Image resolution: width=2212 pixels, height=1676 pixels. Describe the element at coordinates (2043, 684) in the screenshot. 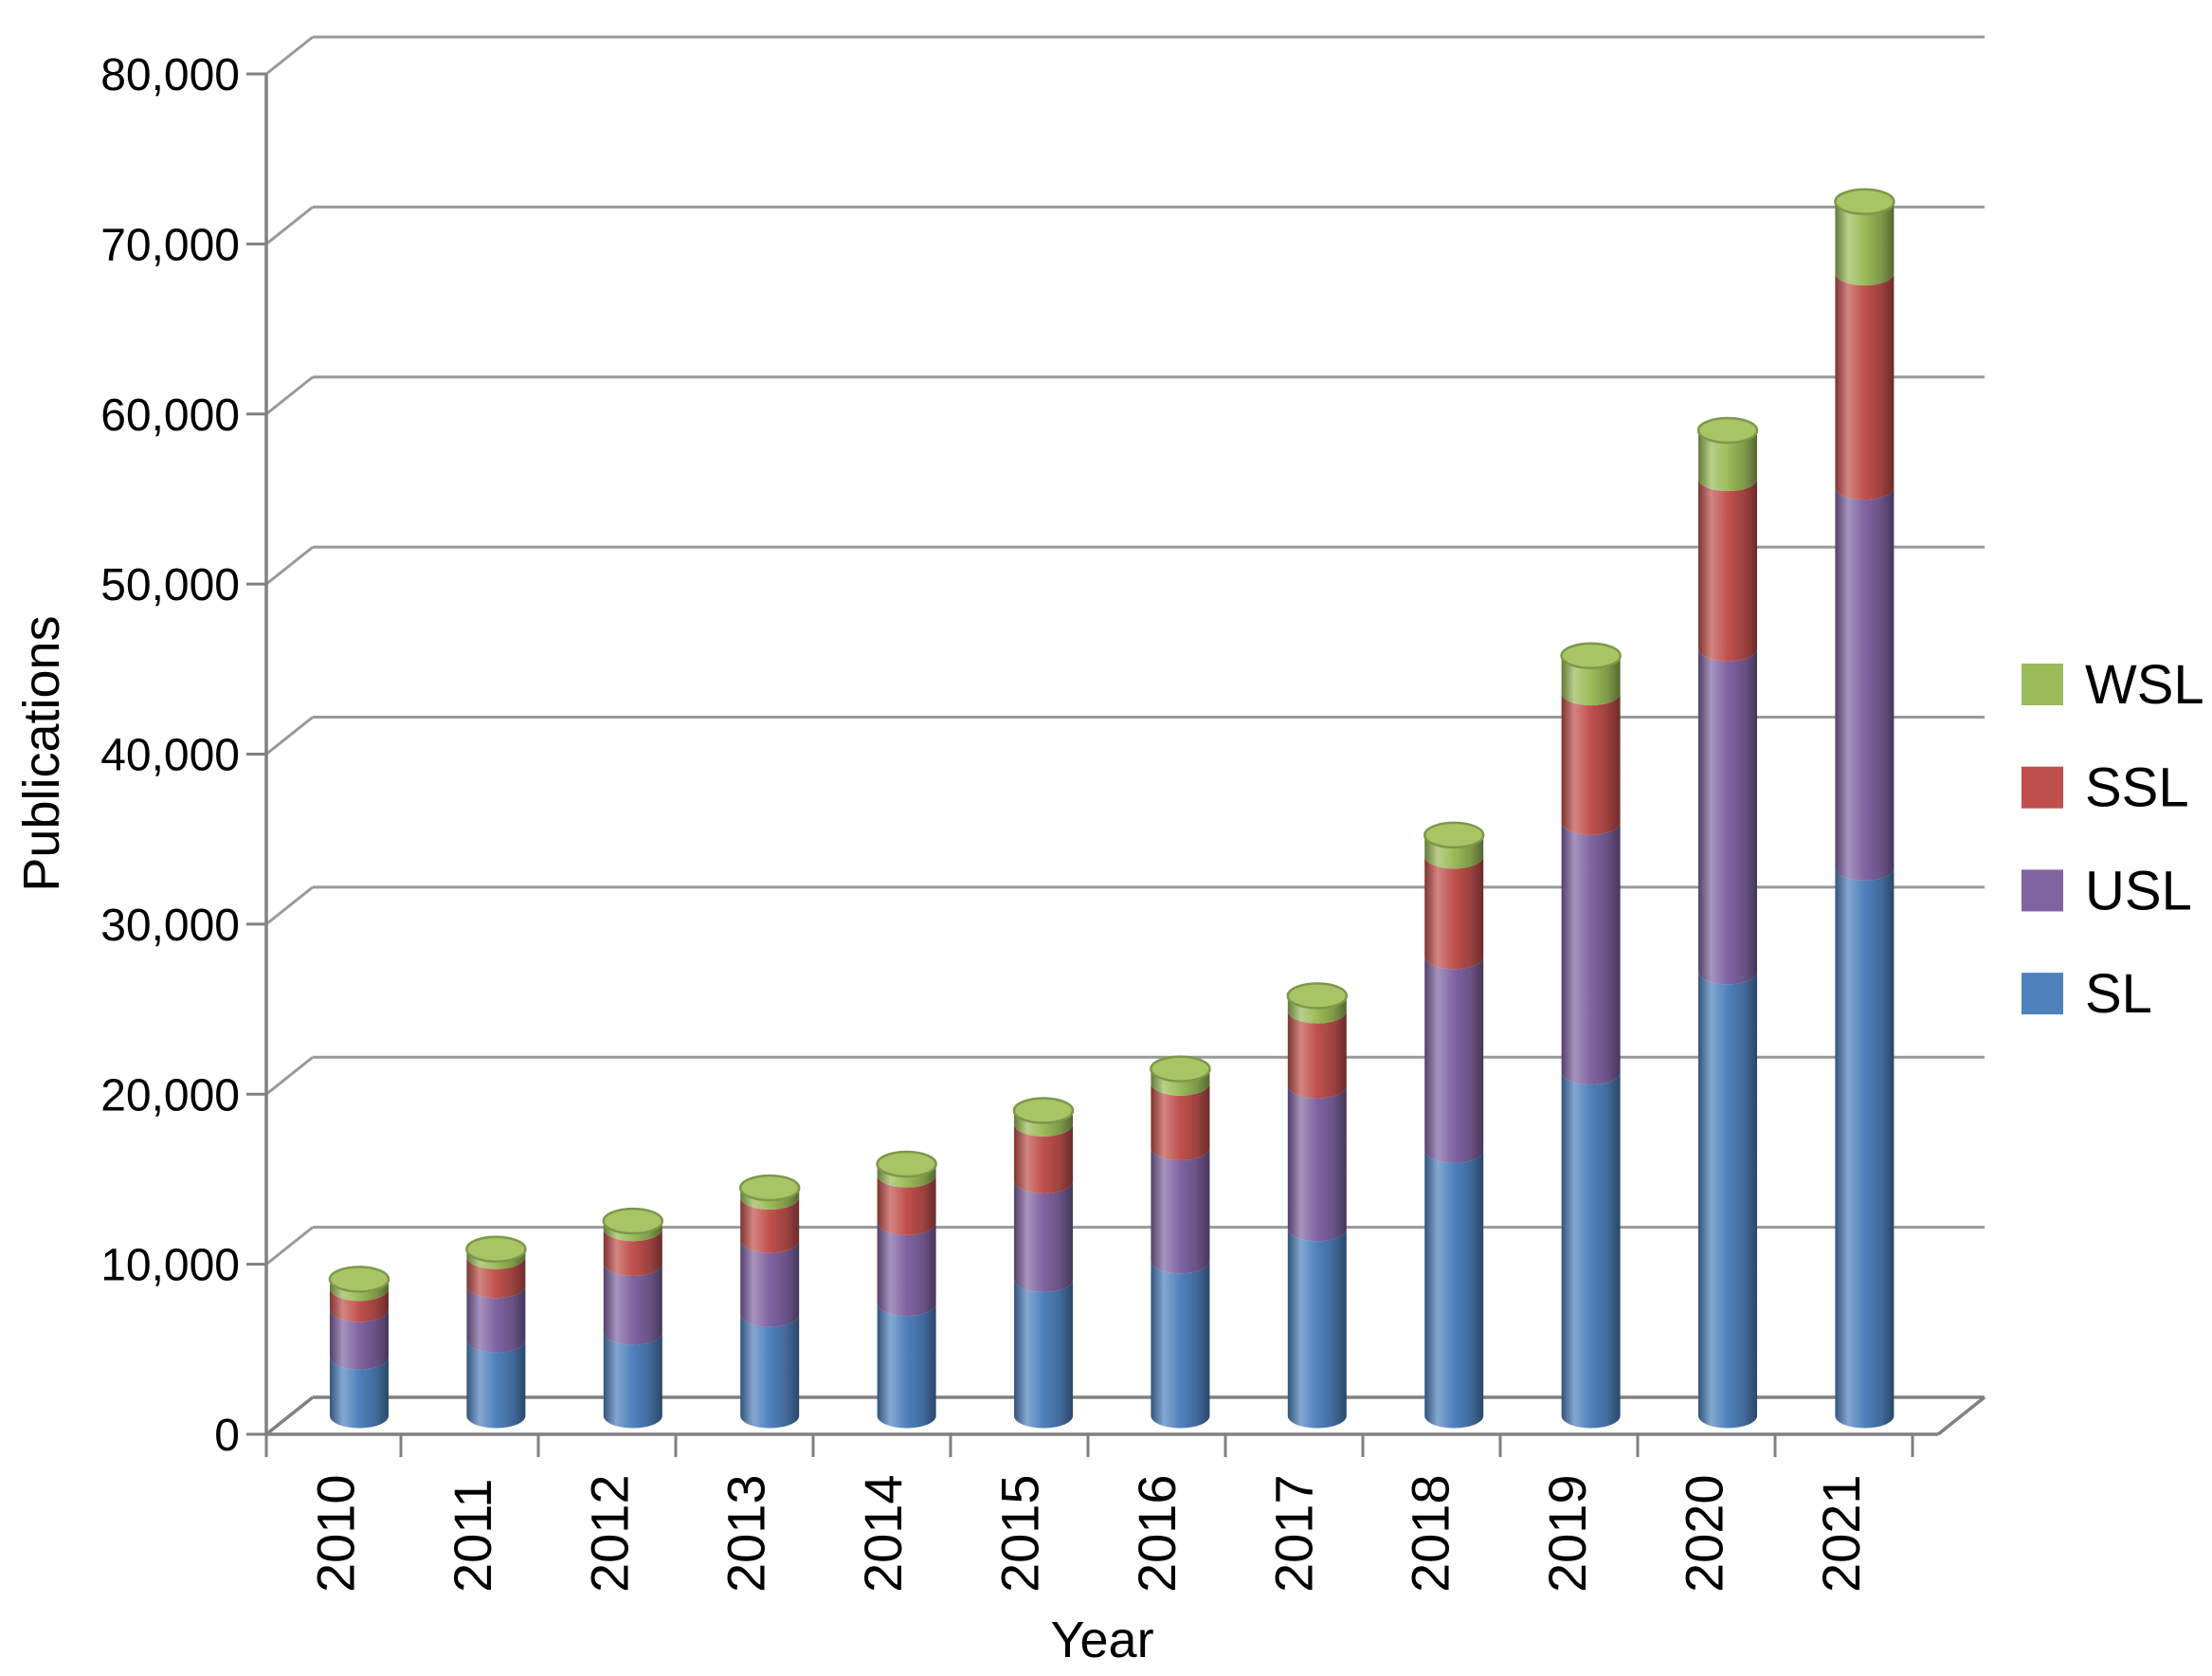

I see `legend-swatch-wsl` at that location.